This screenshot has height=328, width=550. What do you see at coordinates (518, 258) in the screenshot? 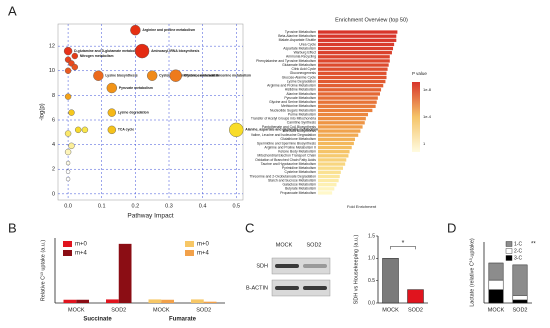
I see `legend-label: 3-C` at bounding box center [518, 258].